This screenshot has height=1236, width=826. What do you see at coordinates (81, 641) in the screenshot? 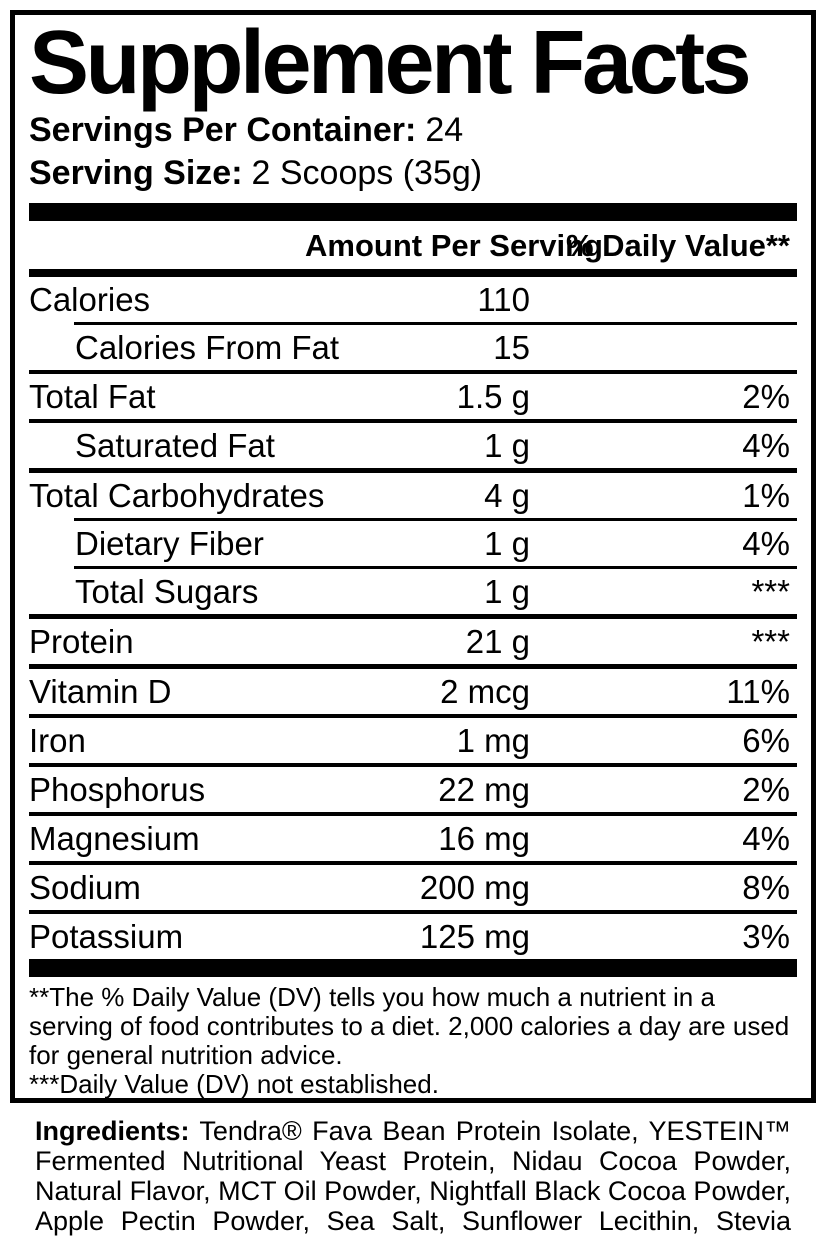
I see `nutrient-name: Protein` at bounding box center [81, 641].